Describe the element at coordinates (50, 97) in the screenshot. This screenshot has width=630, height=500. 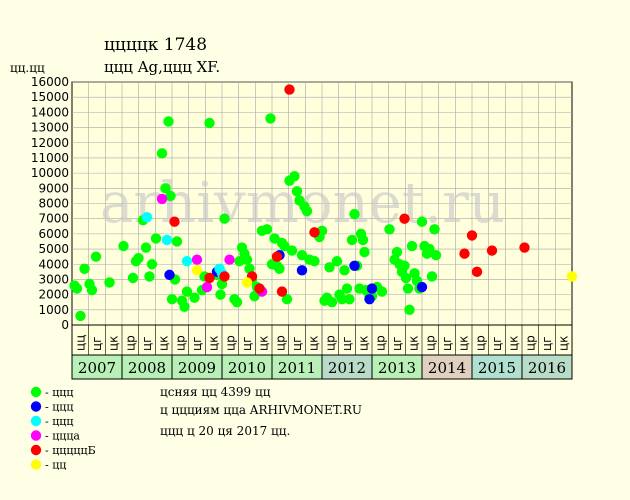
I see `y-tick-label: 15000` at that location.